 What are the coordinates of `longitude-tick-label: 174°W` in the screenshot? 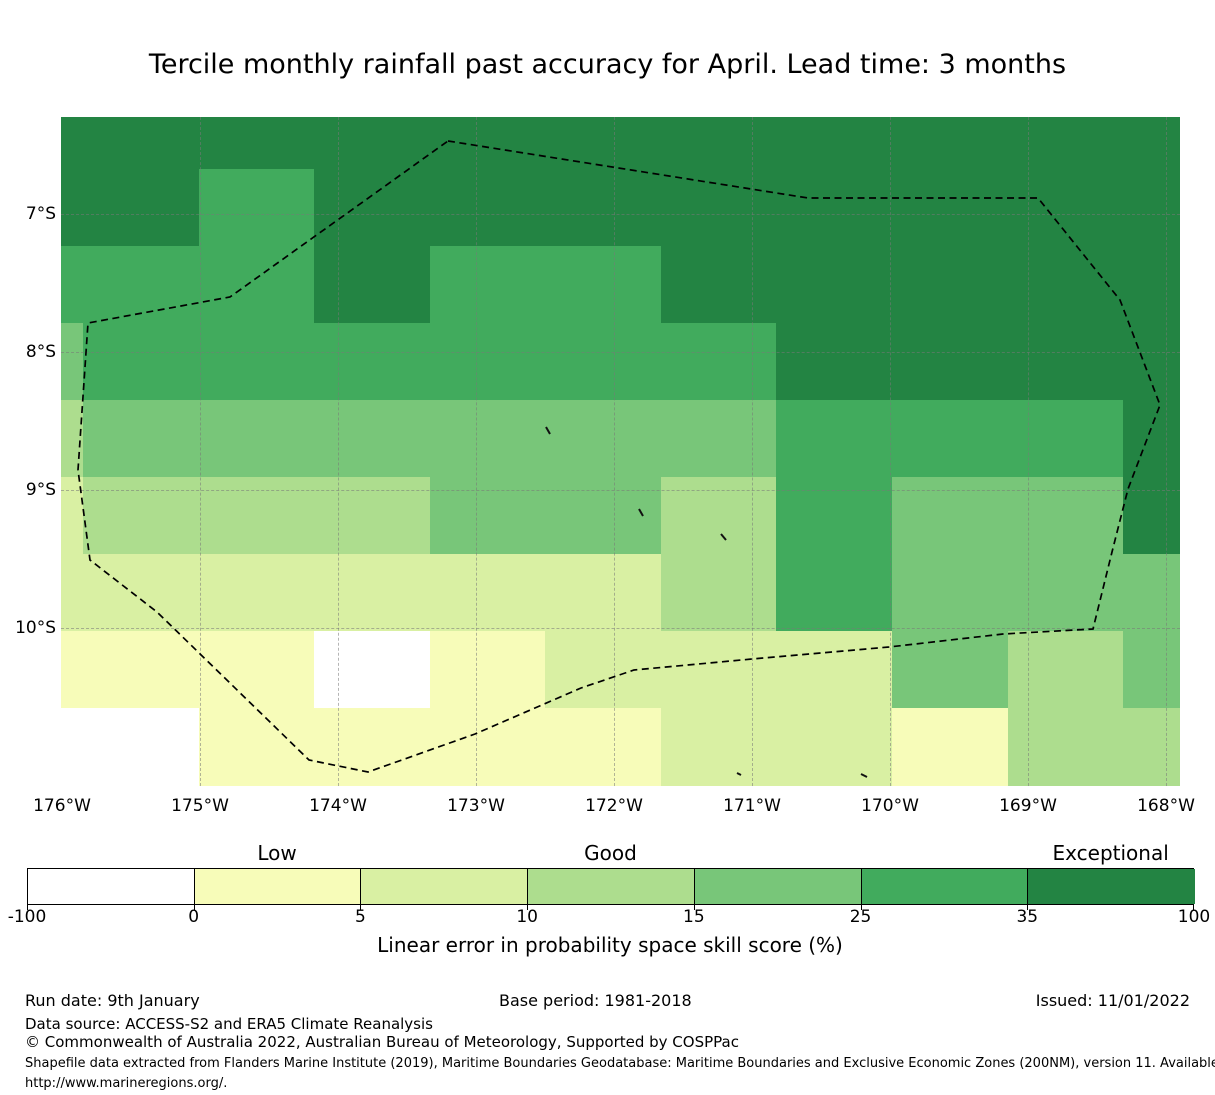 It's located at (338, 806).